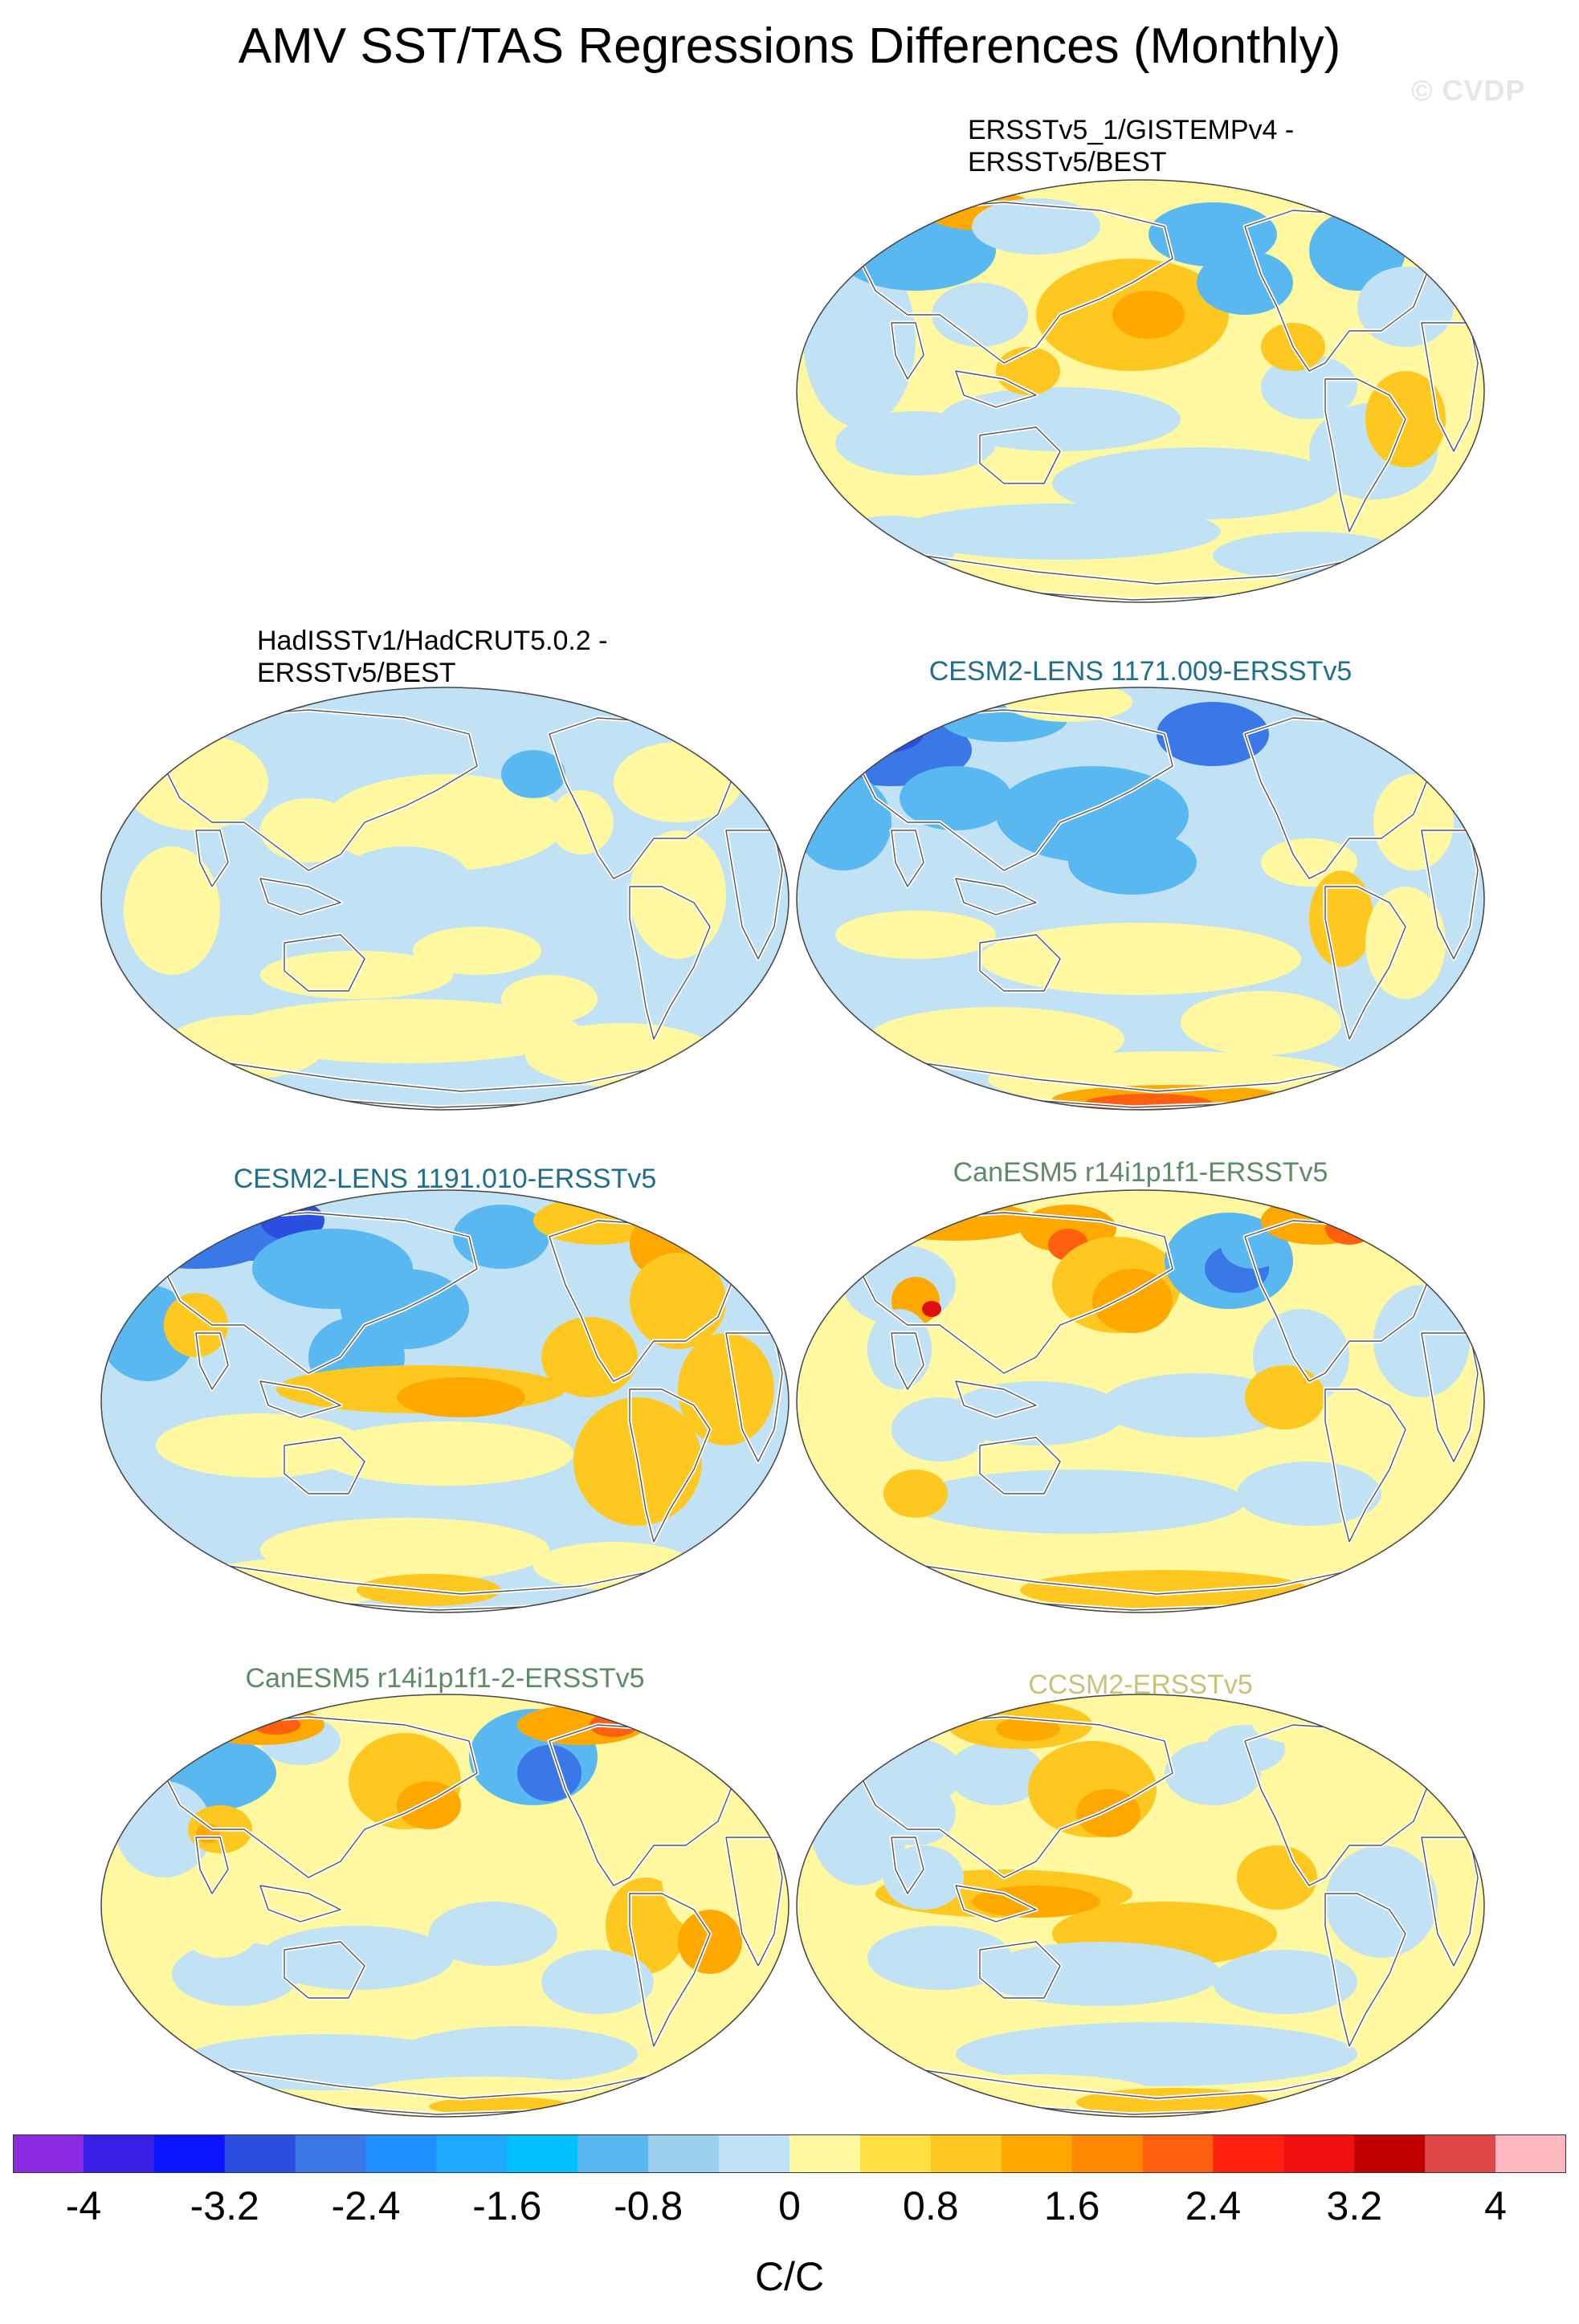  I want to click on panel-title-3: CESM2-LENS 1171.009-ERSSTv5, so click(1140, 671).